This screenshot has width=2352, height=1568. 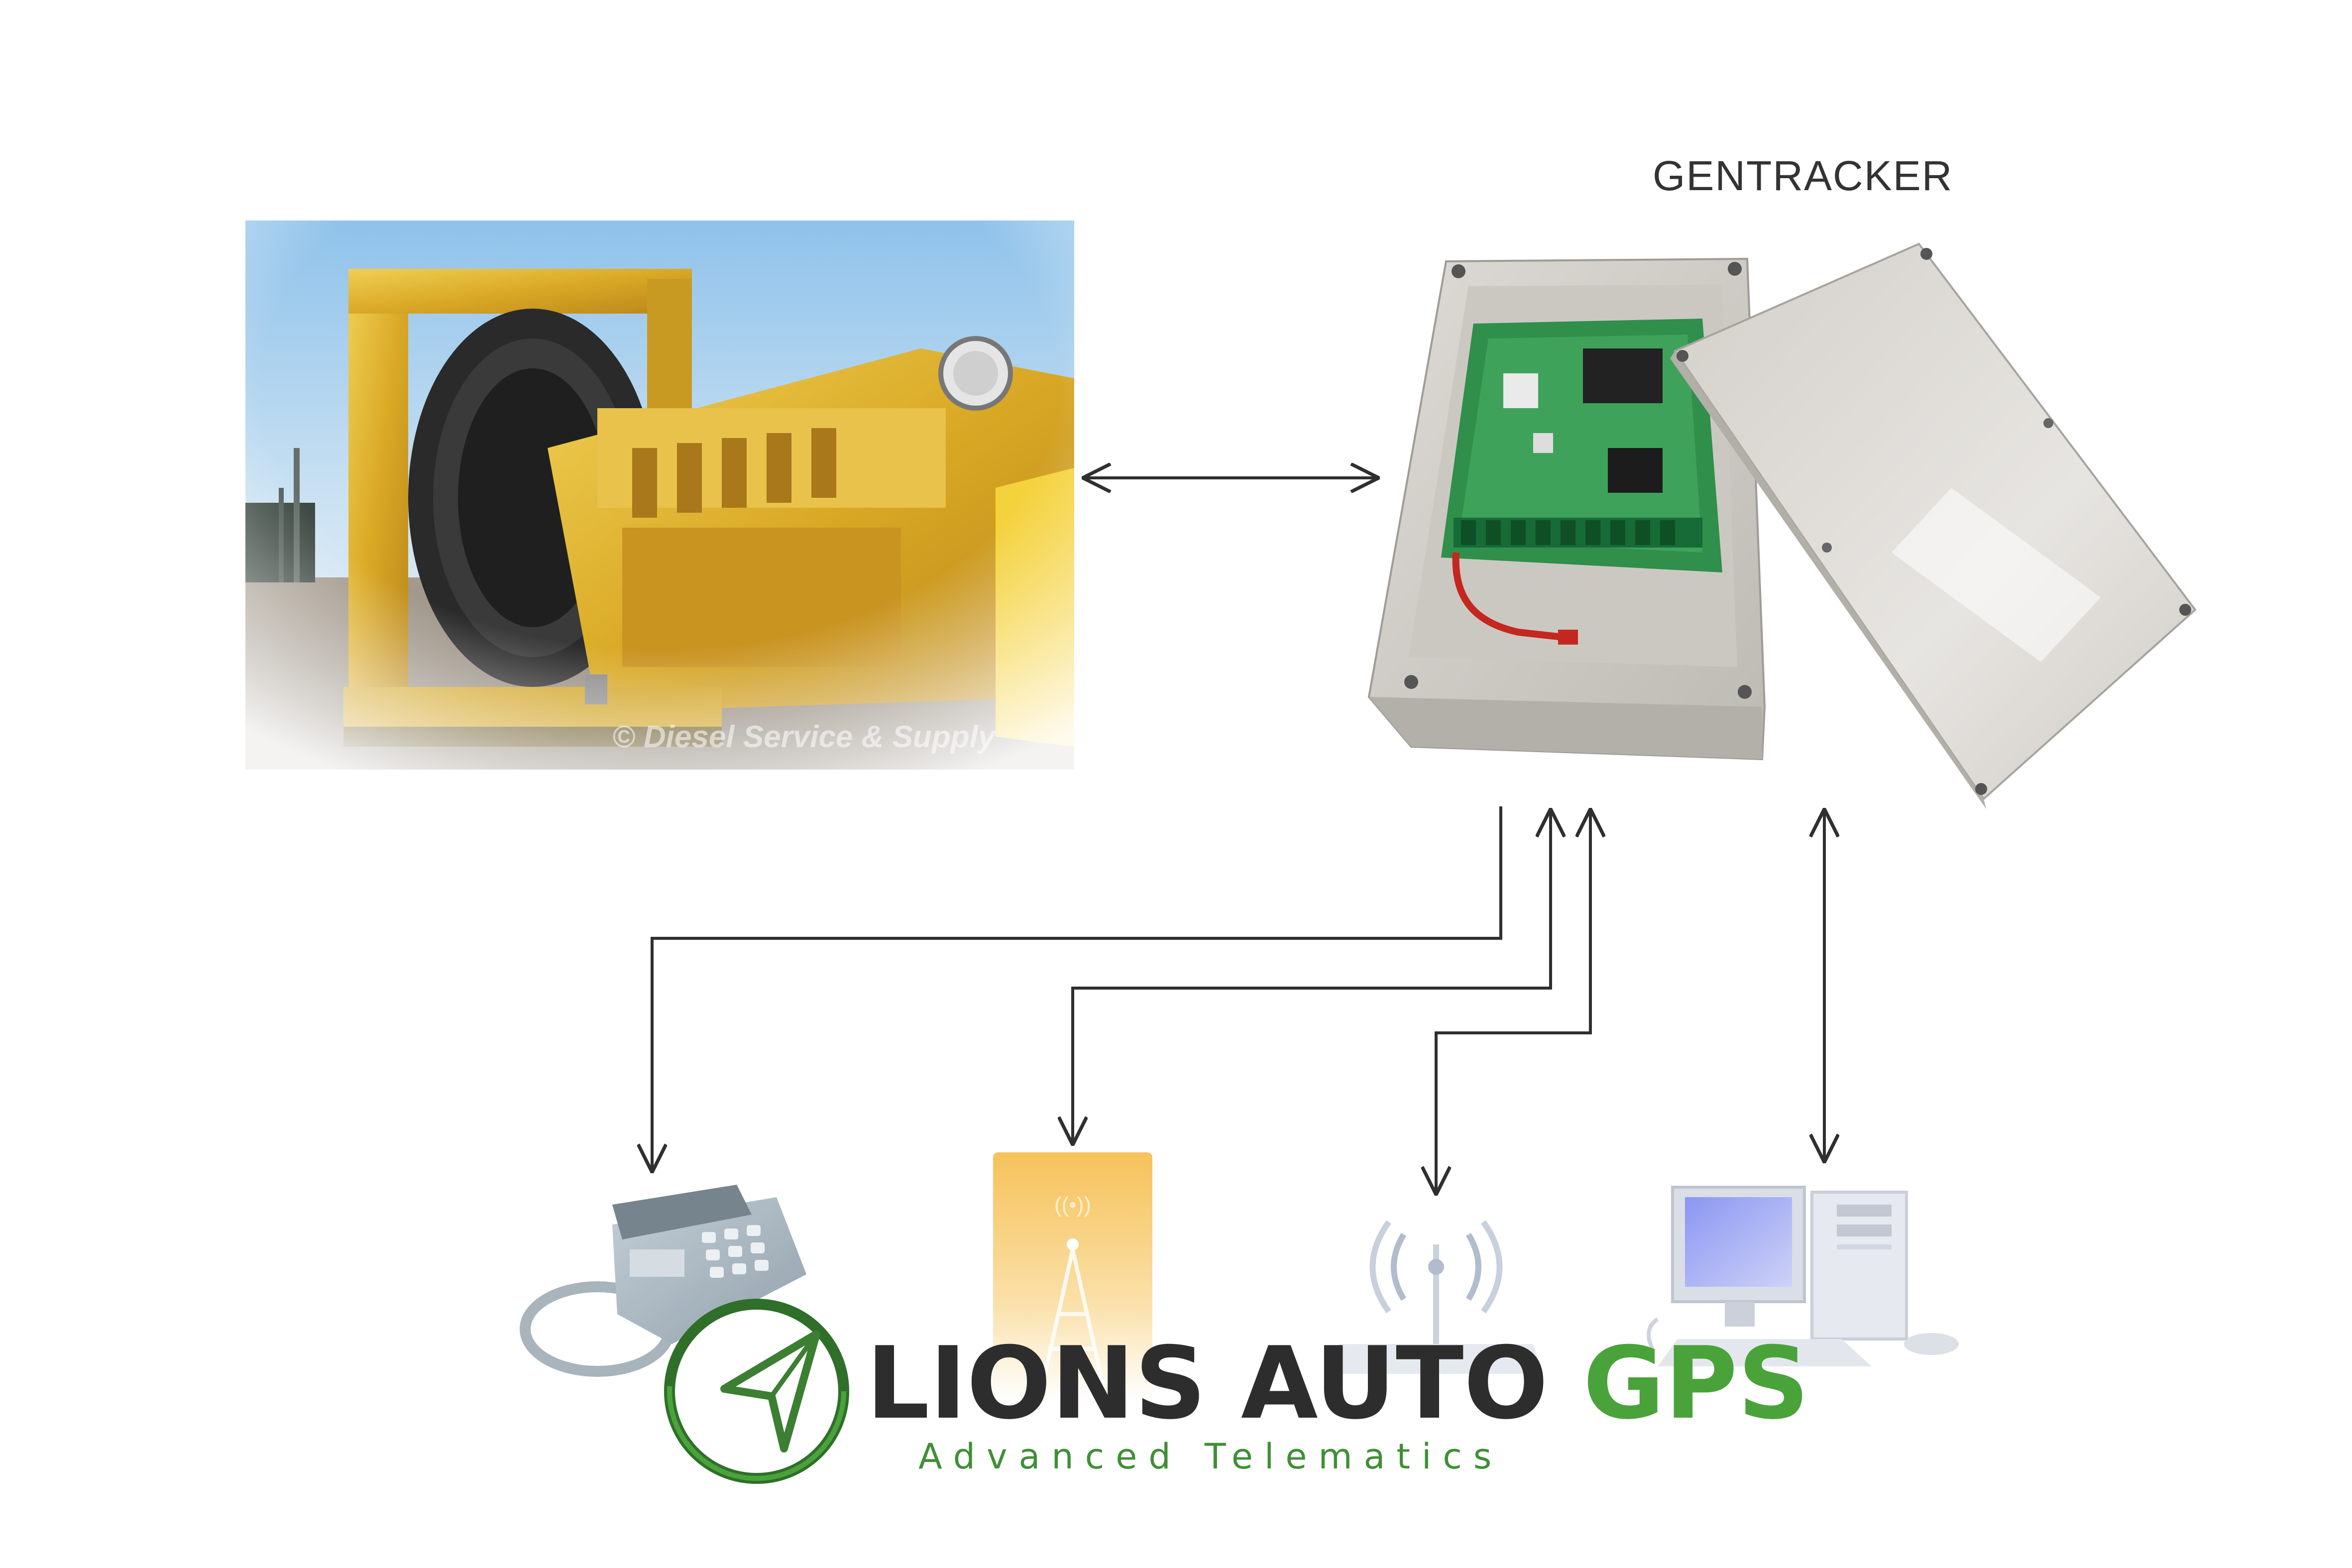 What do you see at coordinates (1312, 977) in the screenshot?
I see `arrow-to-sms` at bounding box center [1312, 977].